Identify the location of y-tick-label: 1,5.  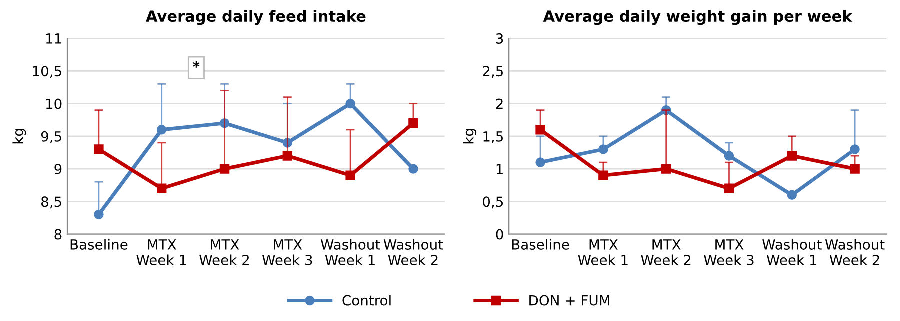
(494, 138).